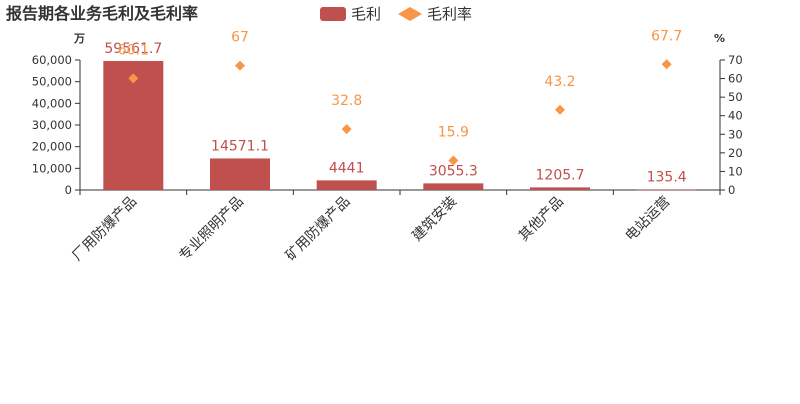 This screenshot has height=404, width=800. Describe the element at coordinates (735, 79) in the screenshot. I see `right-y-tick-label: 60` at that location.